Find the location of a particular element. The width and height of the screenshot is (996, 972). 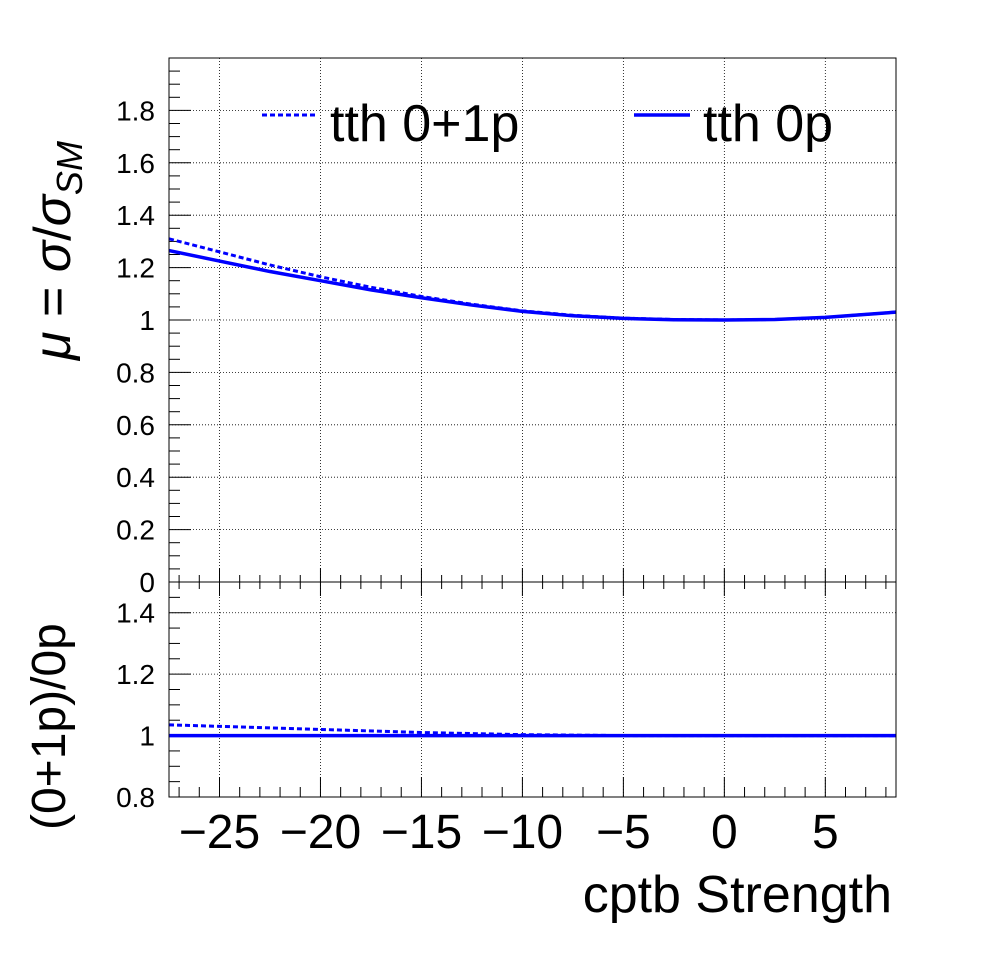

y-title-slash: / is located at coordinates (53, 233).